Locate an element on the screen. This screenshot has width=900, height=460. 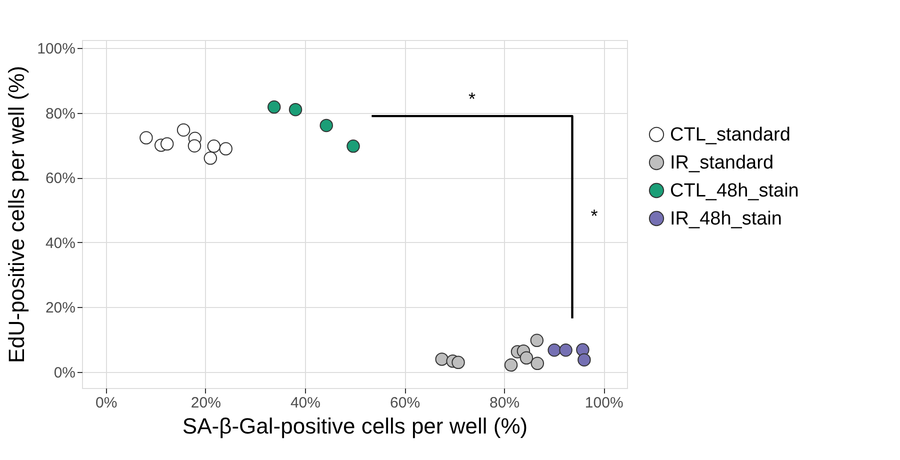
y-axis-title: EdU-positive cells per well (%) is located at coordinates (17, 215).